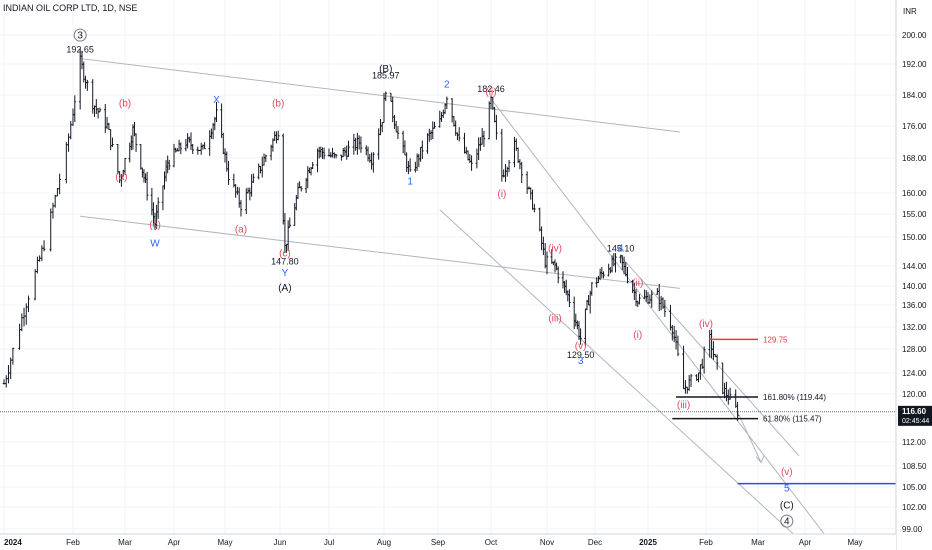 This screenshot has height=550, width=932. Describe the element at coordinates (155, 225) in the screenshot. I see `wave-label: (c)` at that location.